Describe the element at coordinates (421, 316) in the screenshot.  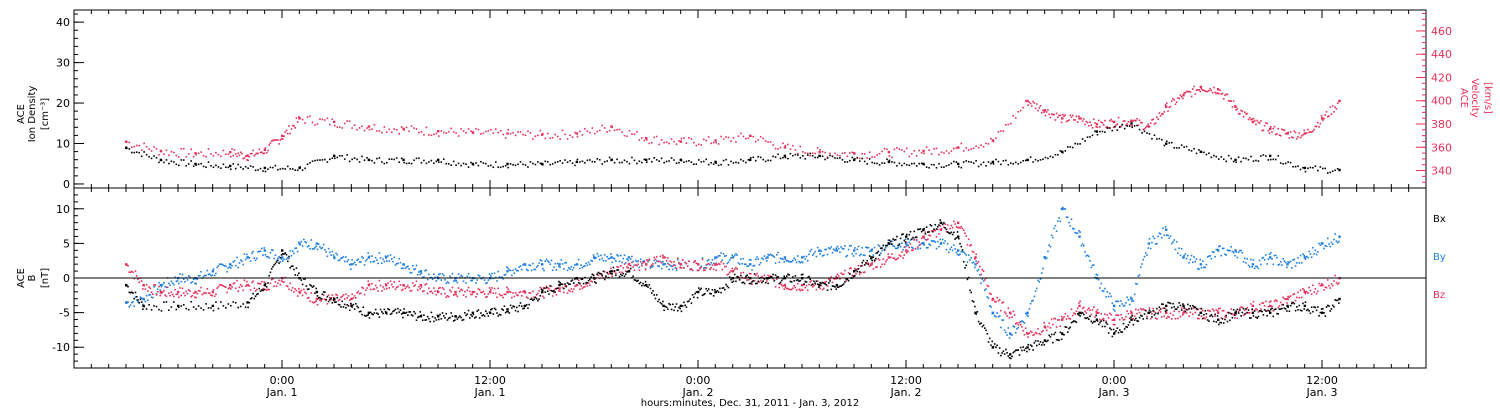
I see `bx-point` at that location.